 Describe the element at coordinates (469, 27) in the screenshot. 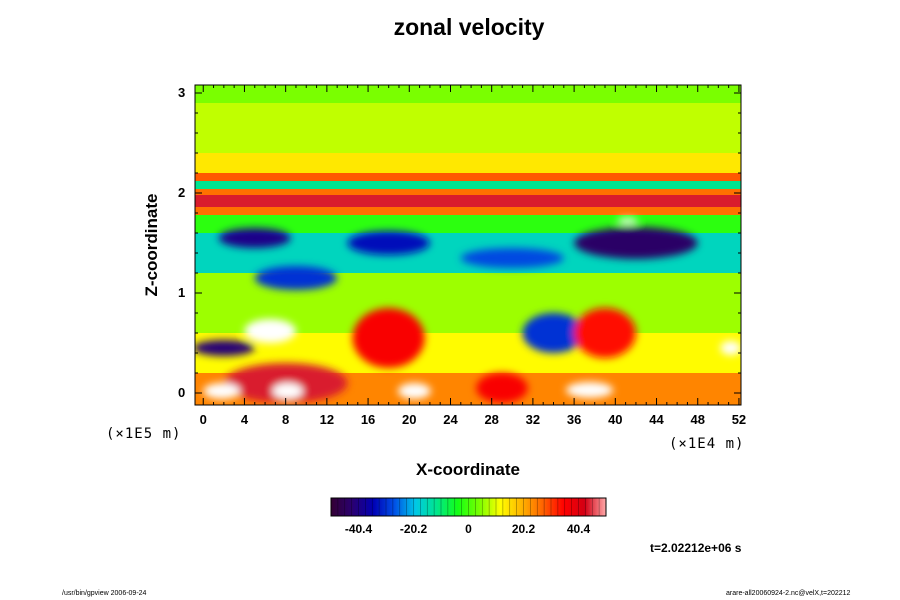

I see `chart-title: zonal velocity` at that location.